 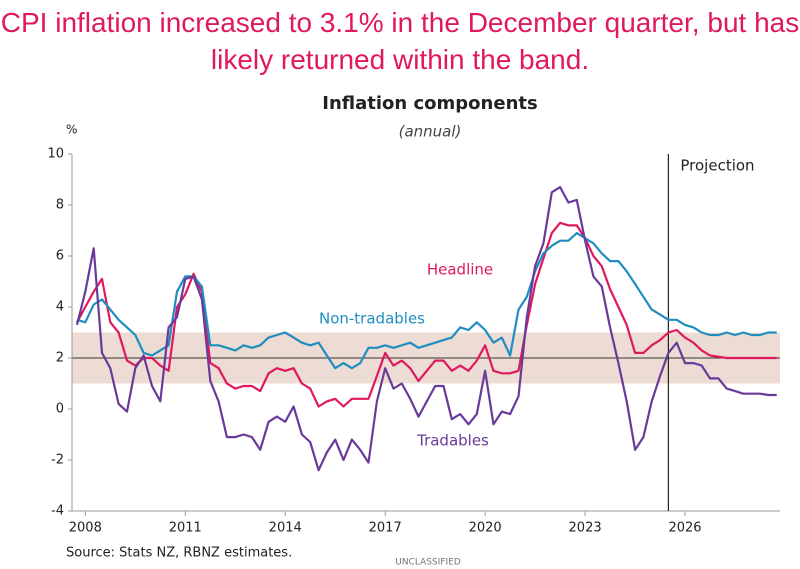 What do you see at coordinates (185, 528) in the screenshot?
I see `x-tick-label: 2011` at bounding box center [185, 528].